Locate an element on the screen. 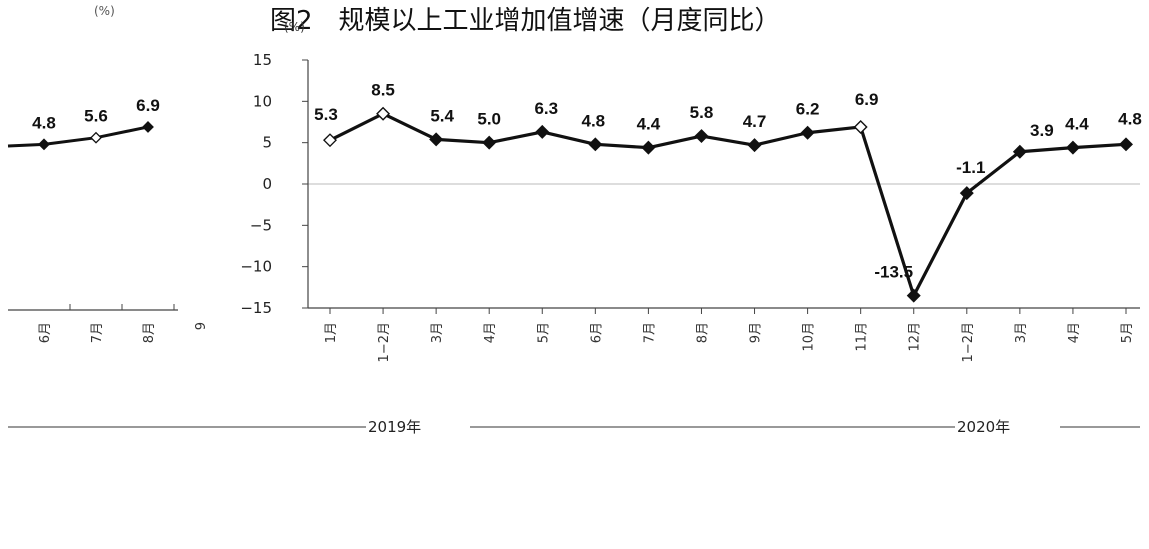 Image resolution: width=1149 pixels, height=549 pixels. y-tick-label: 0 is located at coordinates (267, 184).